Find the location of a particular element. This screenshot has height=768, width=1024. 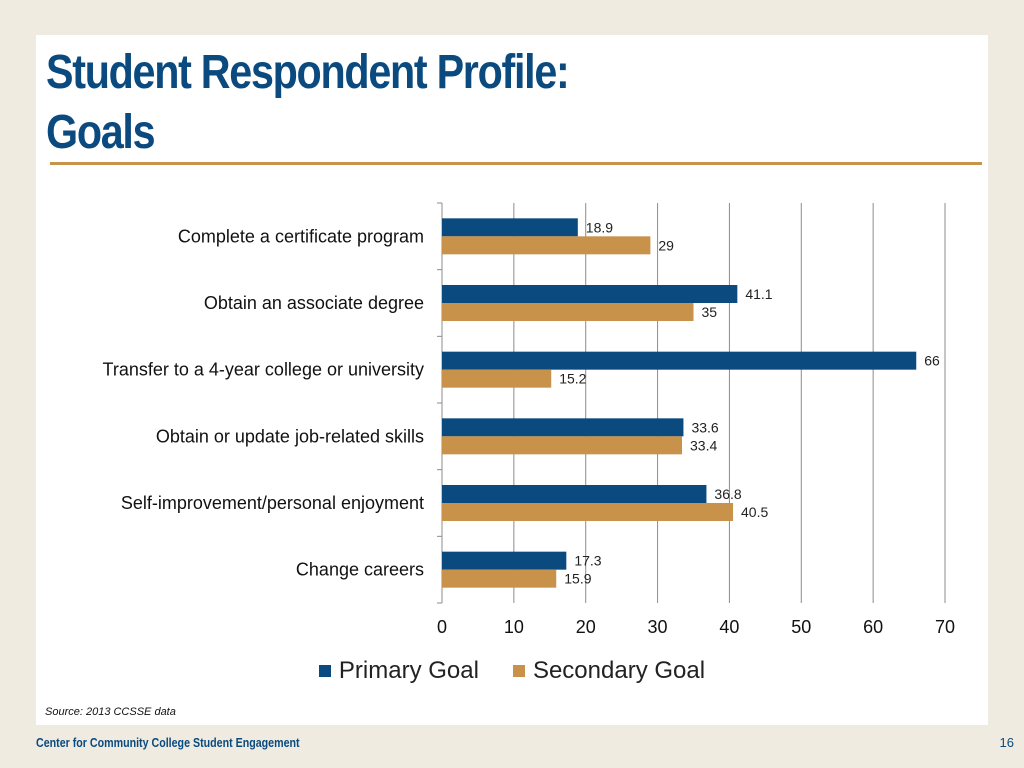

category-label: Complete a certificate program is located at coordinates (301, 236).